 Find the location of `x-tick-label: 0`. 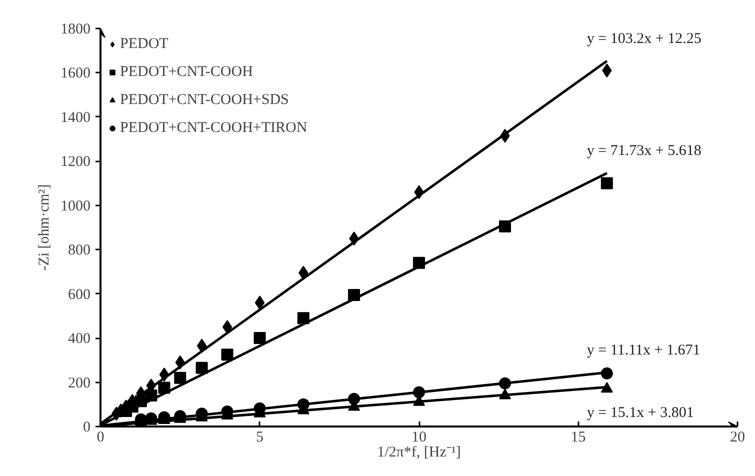

x-tick-label: 0 is located at coordinates (100, 438).